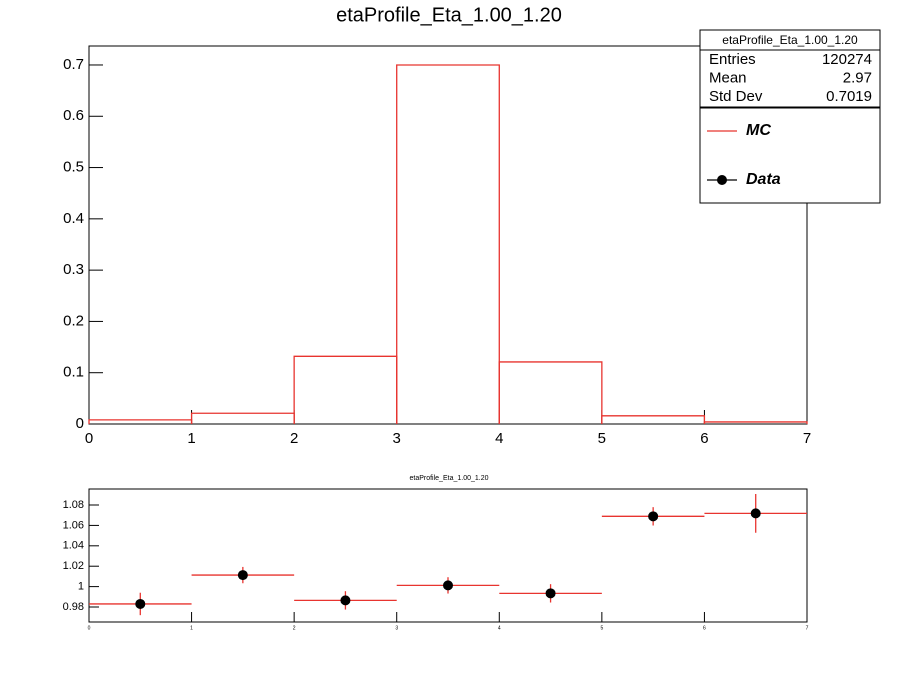 The width and height of the screenshot is (898, 675). I want to click on stats-value: 0.7019, so click(849, 96).